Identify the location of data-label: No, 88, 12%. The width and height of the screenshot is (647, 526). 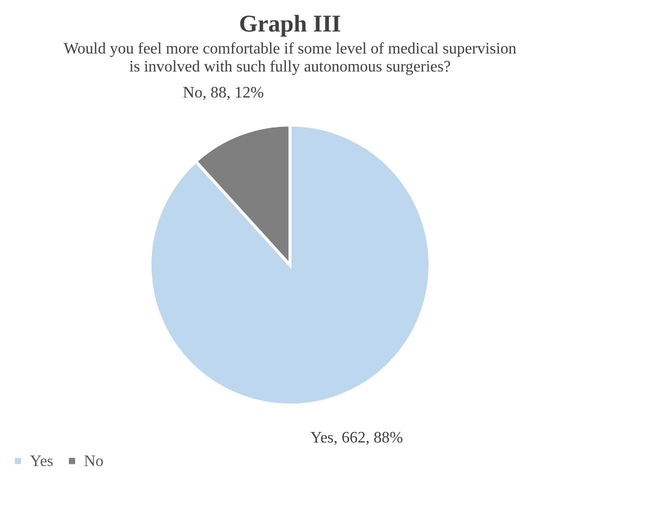
(223, 93).